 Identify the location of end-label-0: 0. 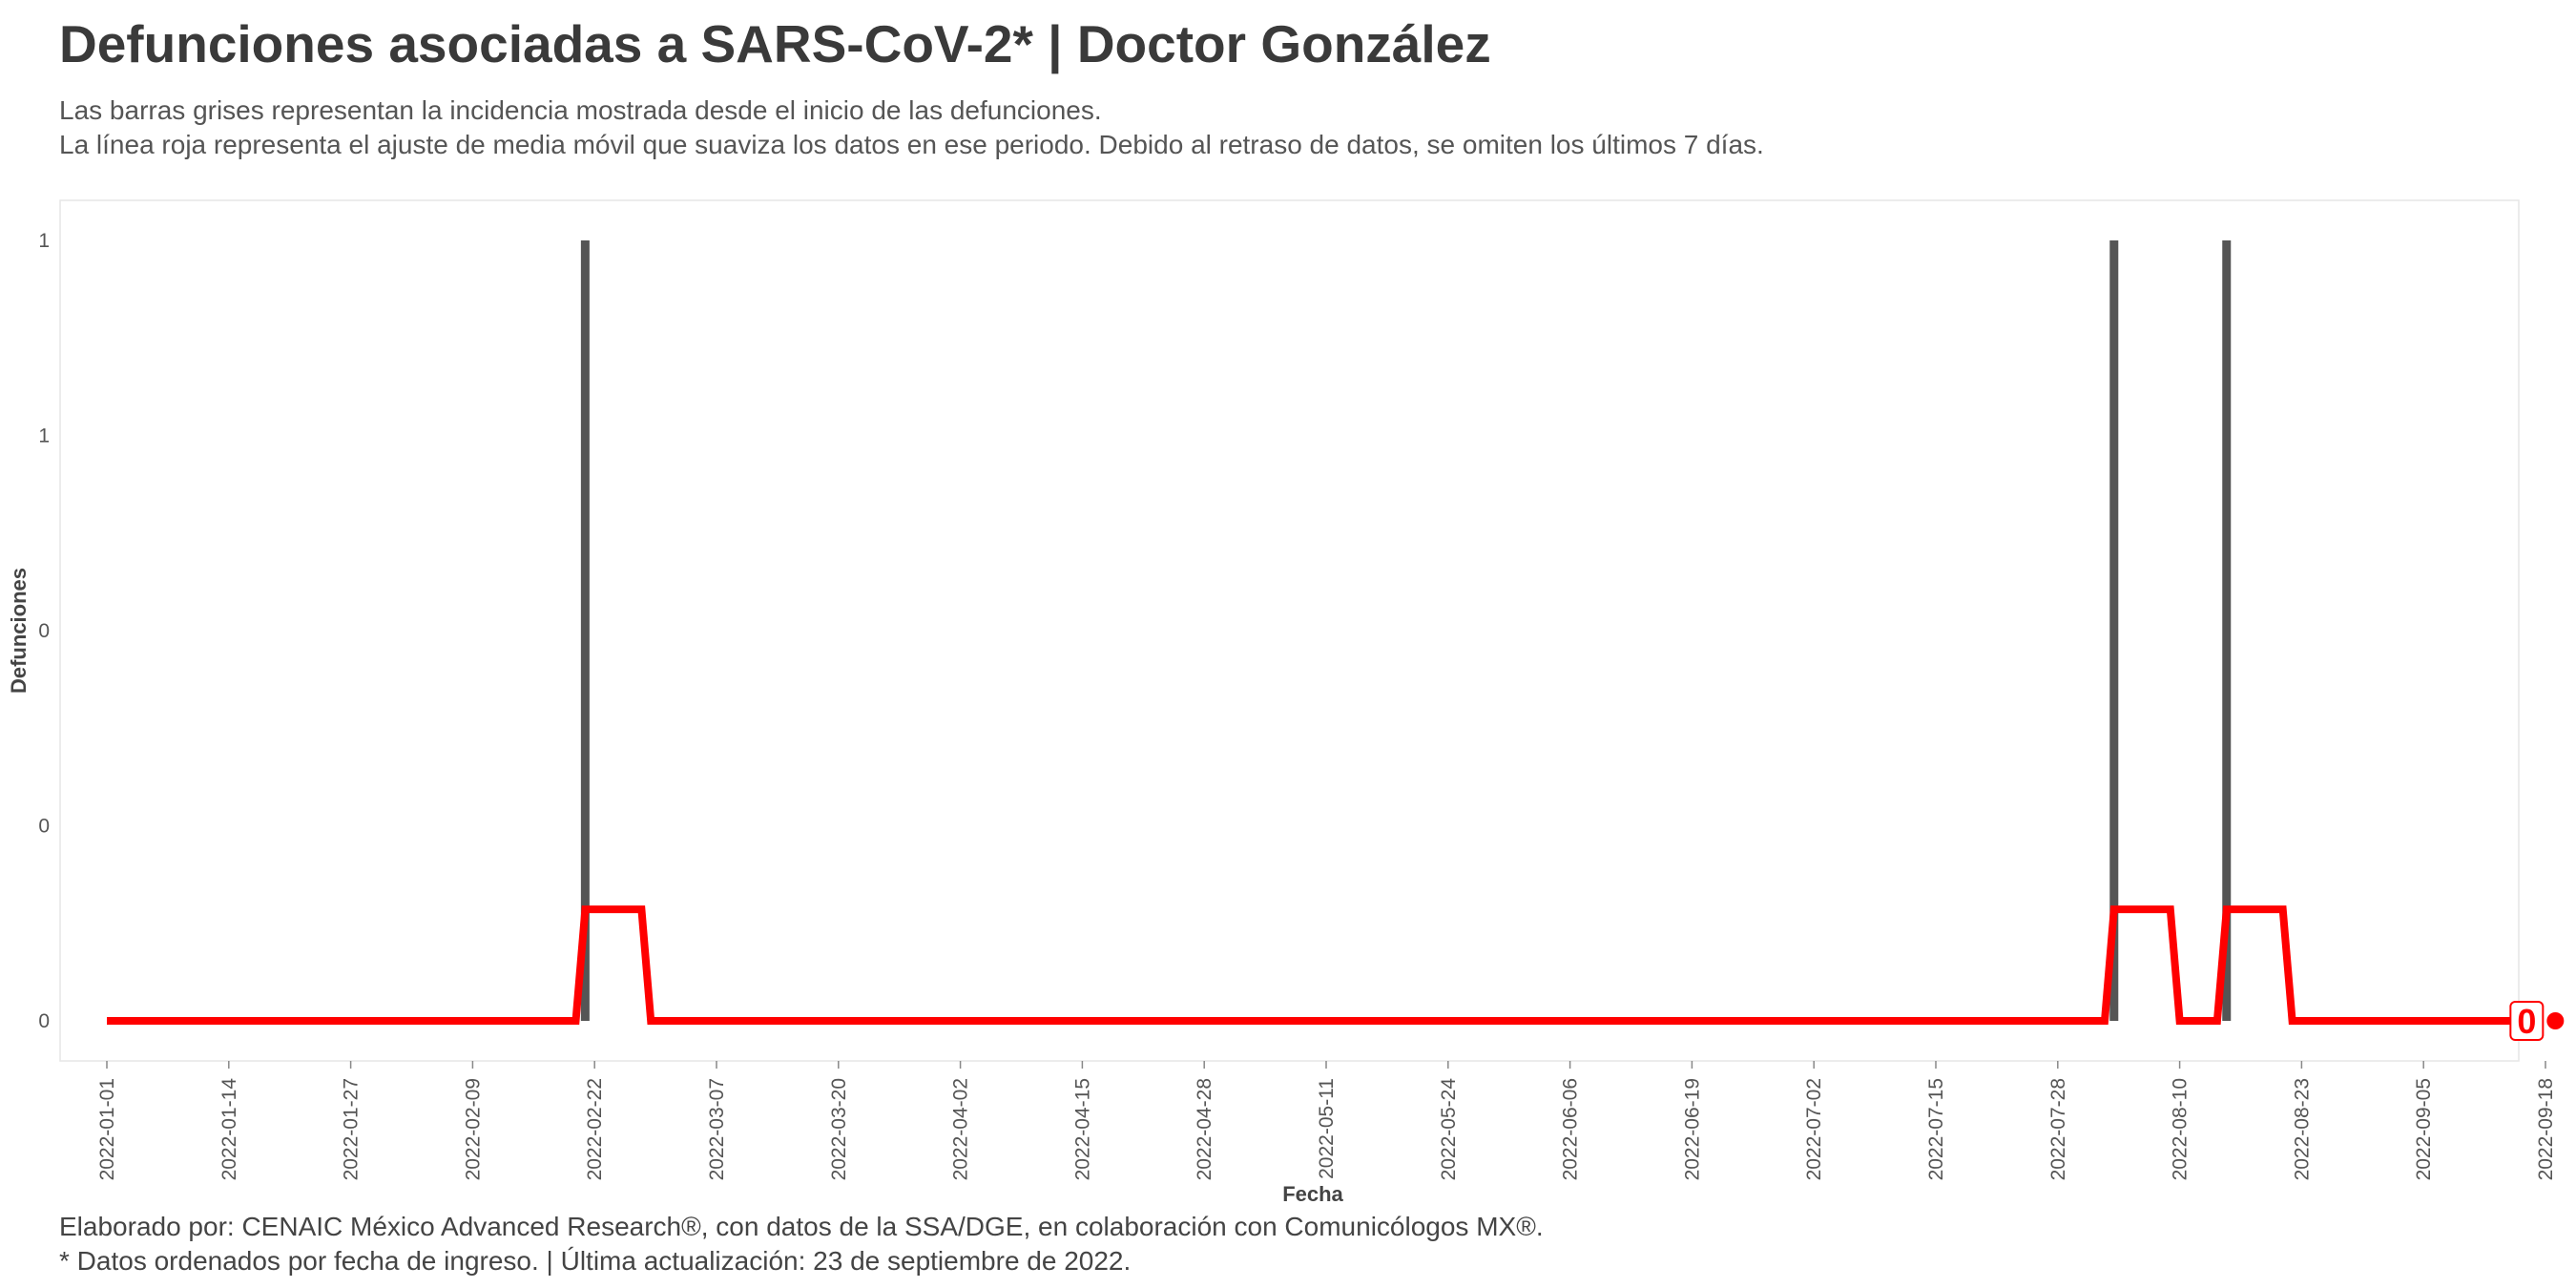
(2526, 1021).